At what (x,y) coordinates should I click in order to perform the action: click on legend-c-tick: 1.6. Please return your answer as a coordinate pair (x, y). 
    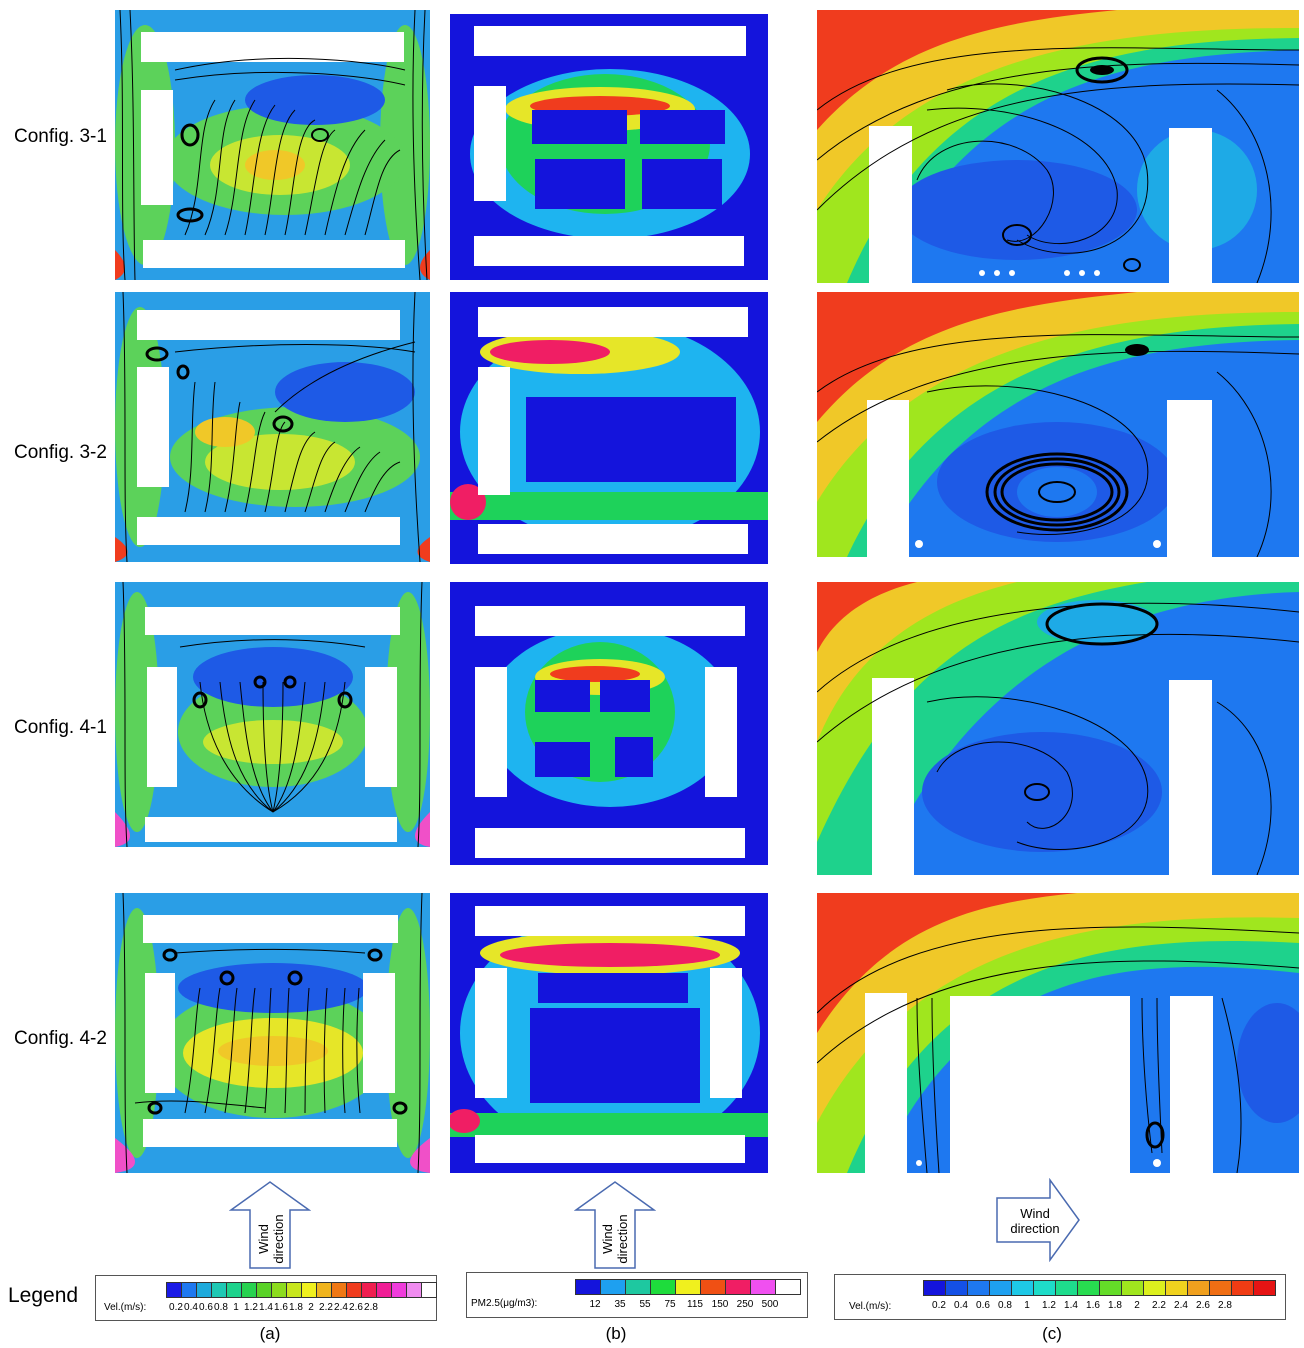
    Looking at the image, I should click on (1093, 1305).